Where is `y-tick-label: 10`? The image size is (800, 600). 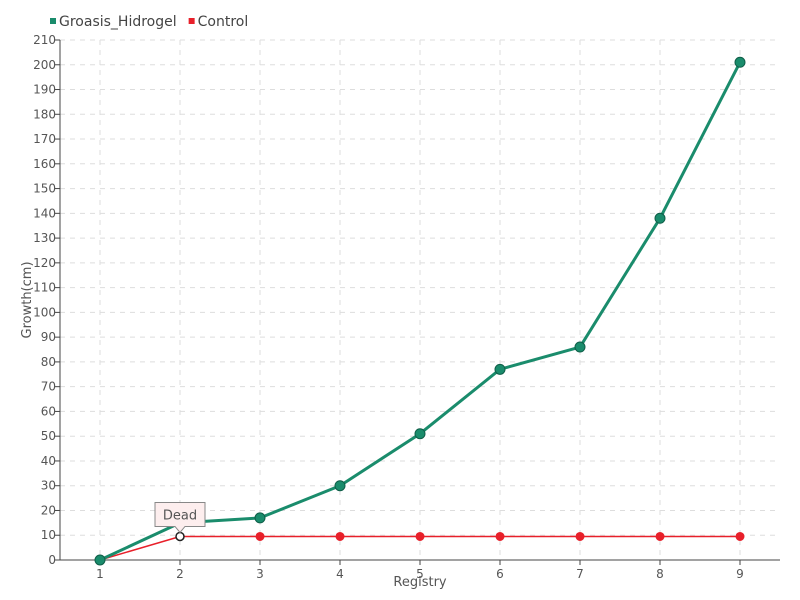 y-tick-label: 10 is located at coordinates (48, 535).